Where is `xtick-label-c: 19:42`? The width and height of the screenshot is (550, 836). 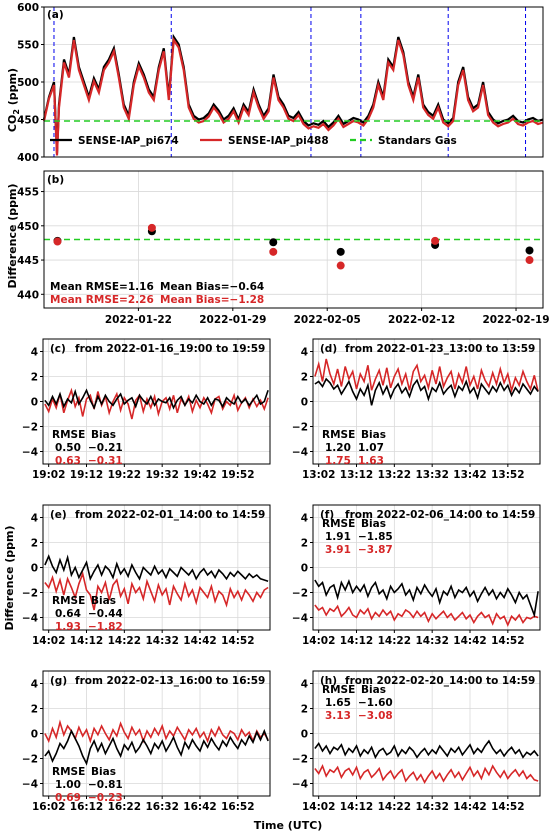
xtick-label-c: 19:42 is located at coordinates (199, 475).